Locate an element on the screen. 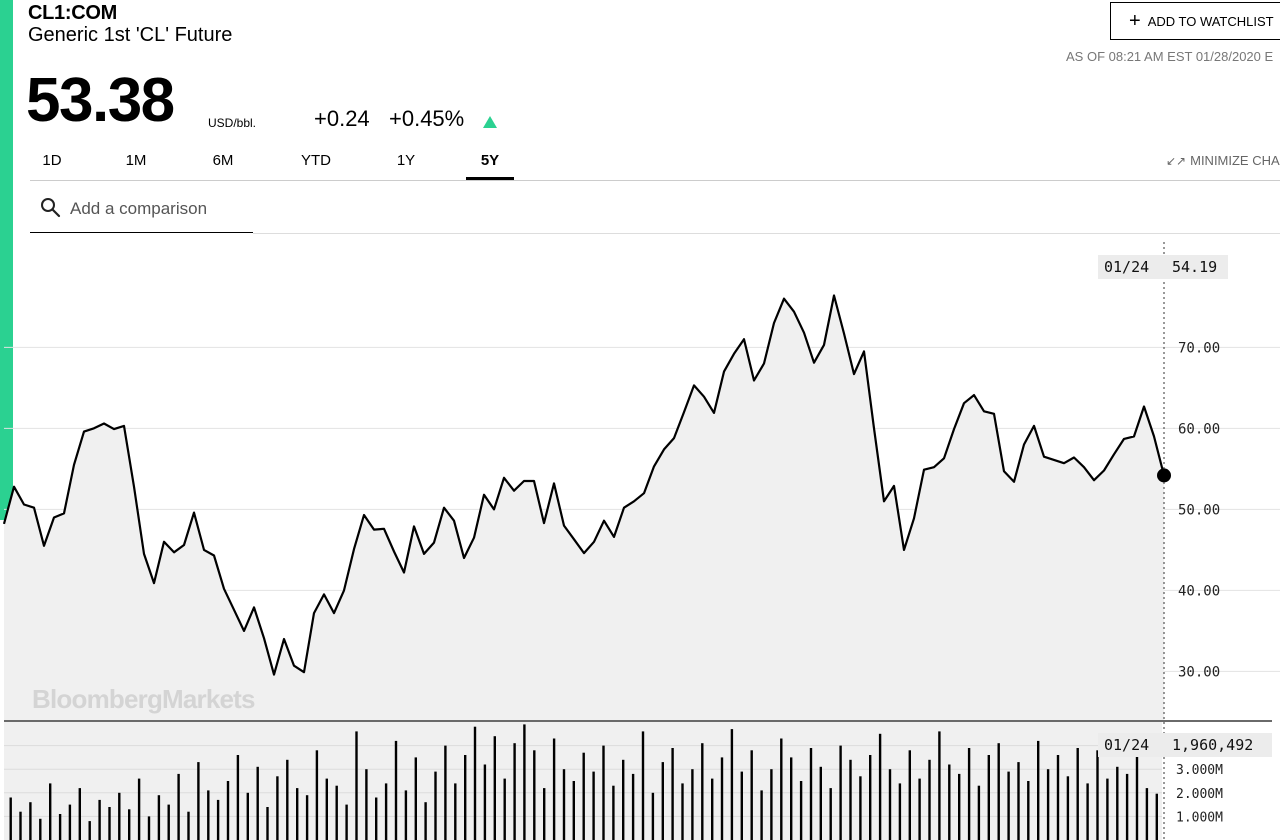 The image size is (1280, 840). comparison-search is located at coordinates (141, 212).